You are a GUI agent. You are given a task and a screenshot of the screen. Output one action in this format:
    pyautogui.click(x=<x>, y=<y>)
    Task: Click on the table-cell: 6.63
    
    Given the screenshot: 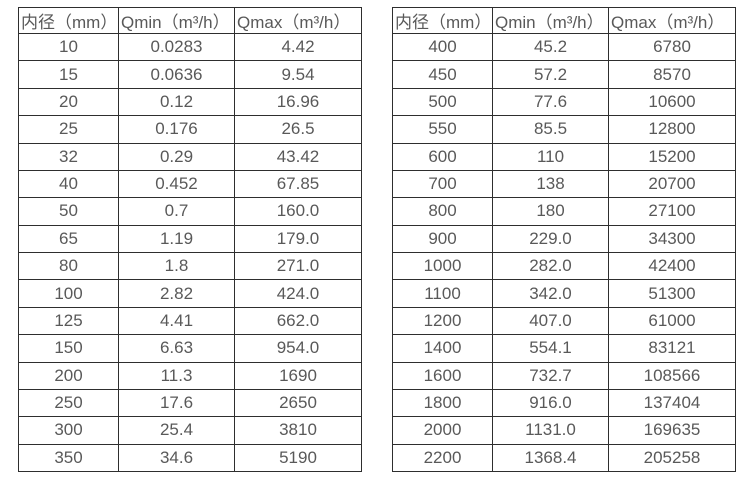 What is the action you would take?
    pyautogui.click(x=176, y=348)
    